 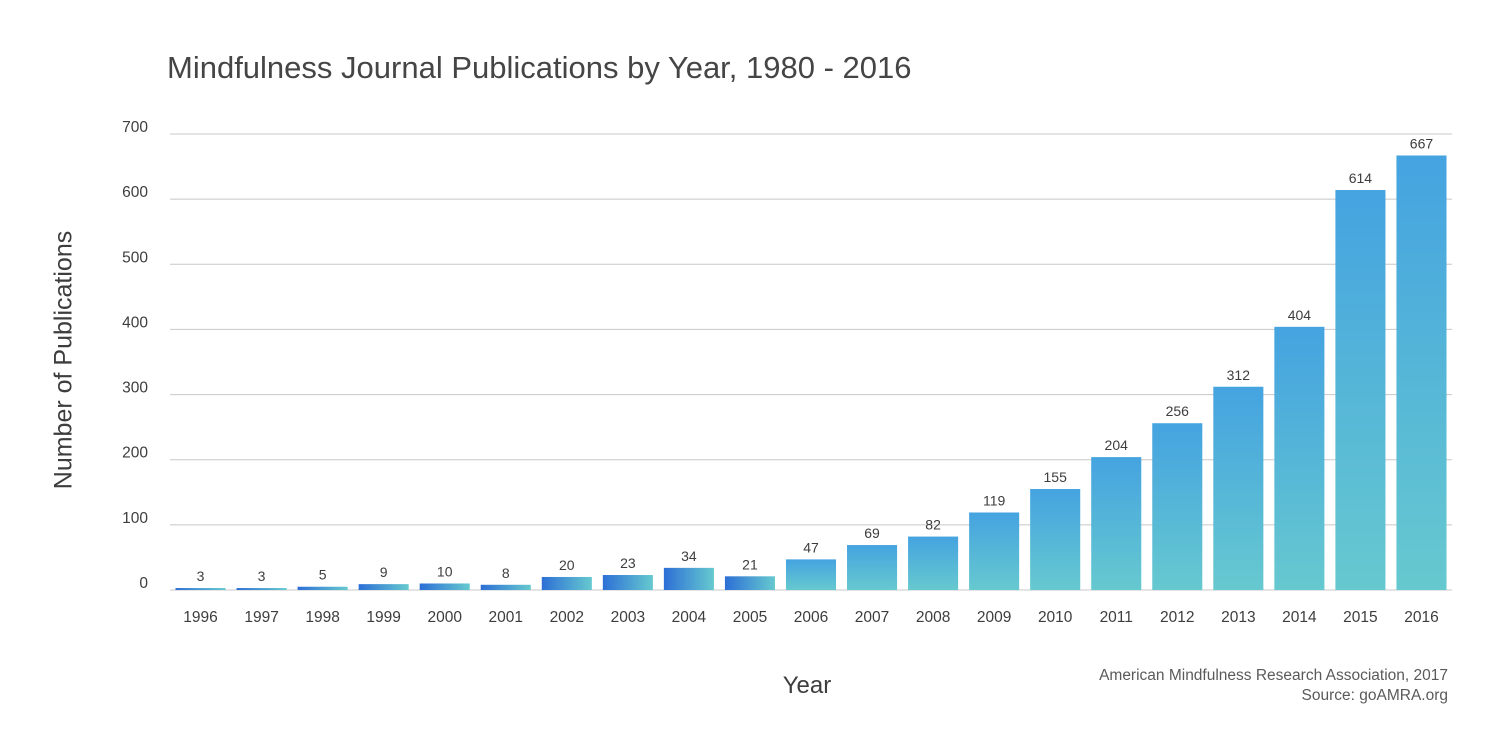 What do you see at coordinates (261, 617) in the screenshot?
I see `x-tick-label: 1997` at bounding box center [261, 617].